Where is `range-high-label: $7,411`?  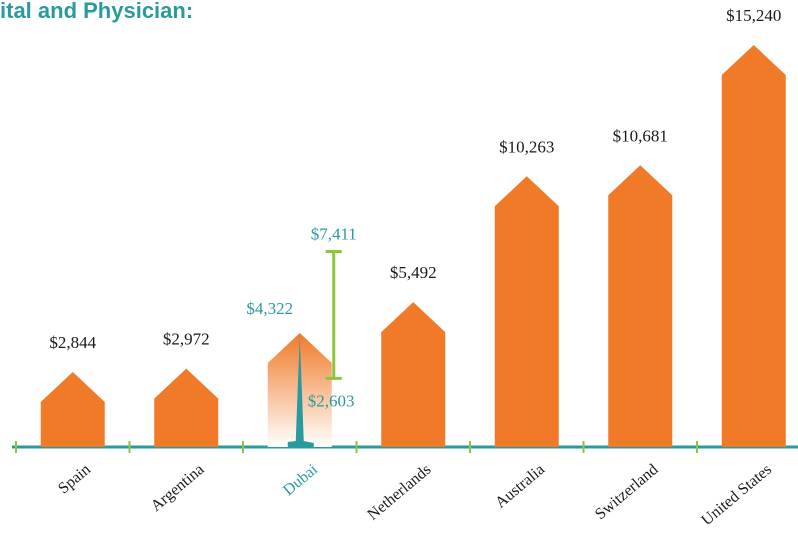 range-high-label: $7,411 is located at coordinates (334, 234).